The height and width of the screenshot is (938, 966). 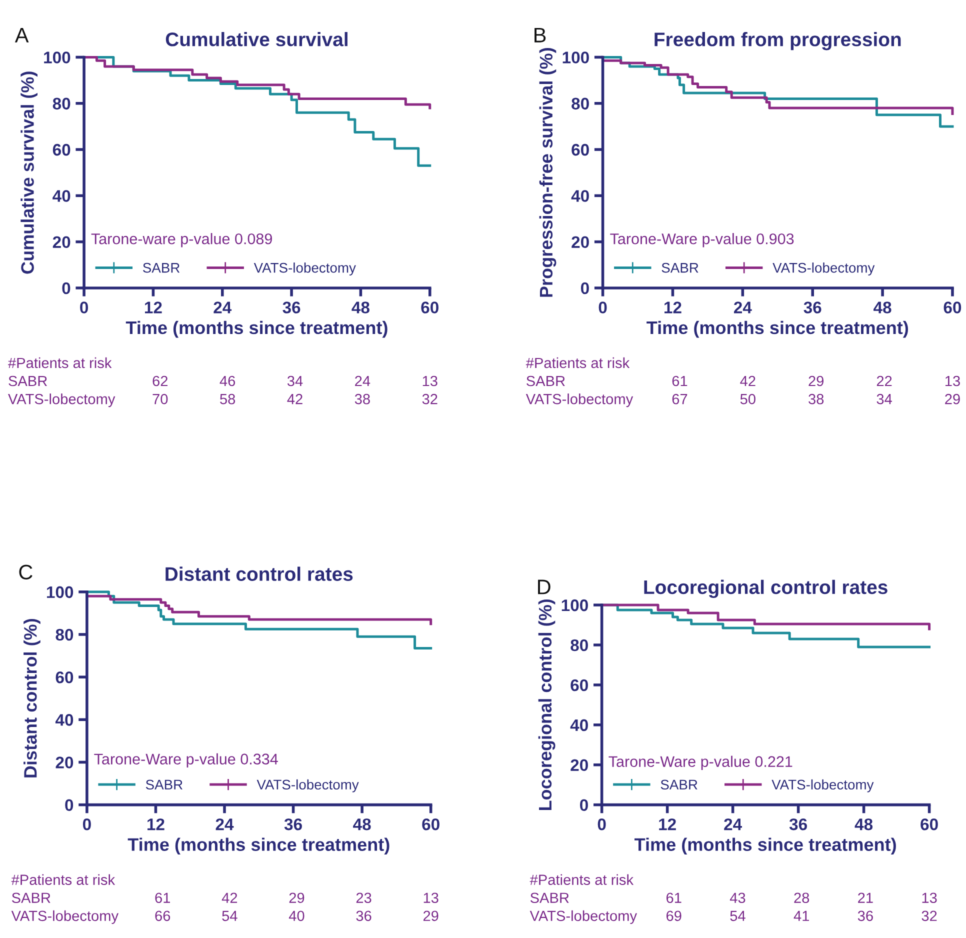 What do you see at coordinates (162, 916) in the screenshot?
I see `text: 66` at bounding box center [162, 916].